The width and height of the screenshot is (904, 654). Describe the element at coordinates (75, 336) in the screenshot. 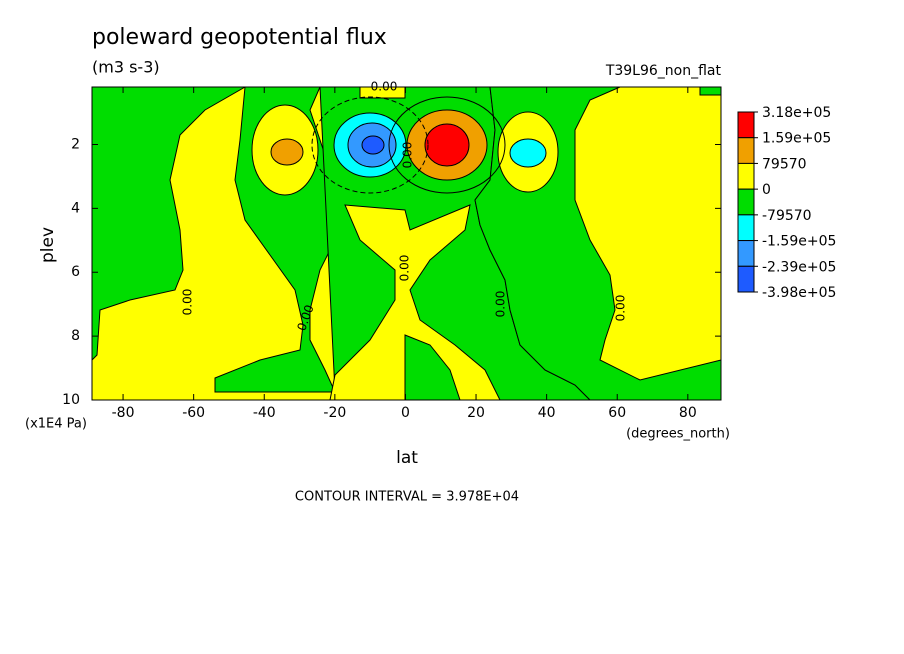

I see `y-tick-label: 8` at that location.